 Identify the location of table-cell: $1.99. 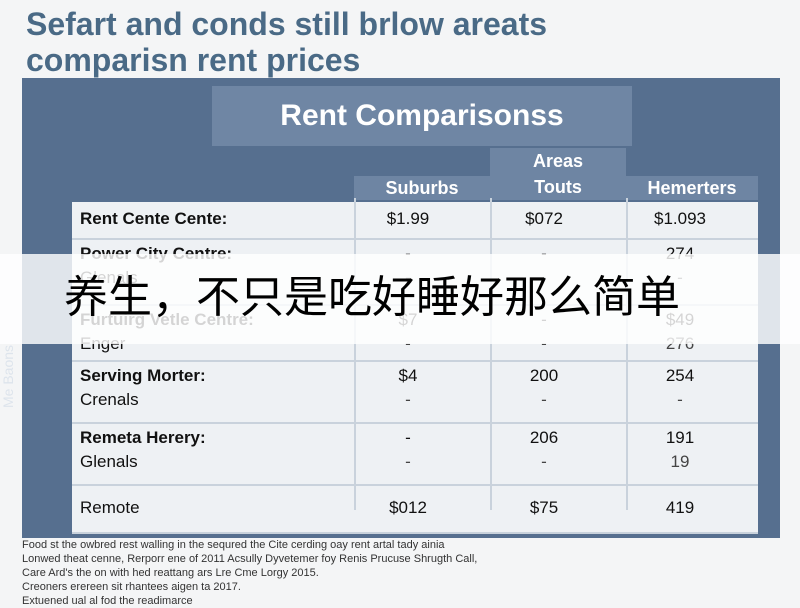
(408, 218).